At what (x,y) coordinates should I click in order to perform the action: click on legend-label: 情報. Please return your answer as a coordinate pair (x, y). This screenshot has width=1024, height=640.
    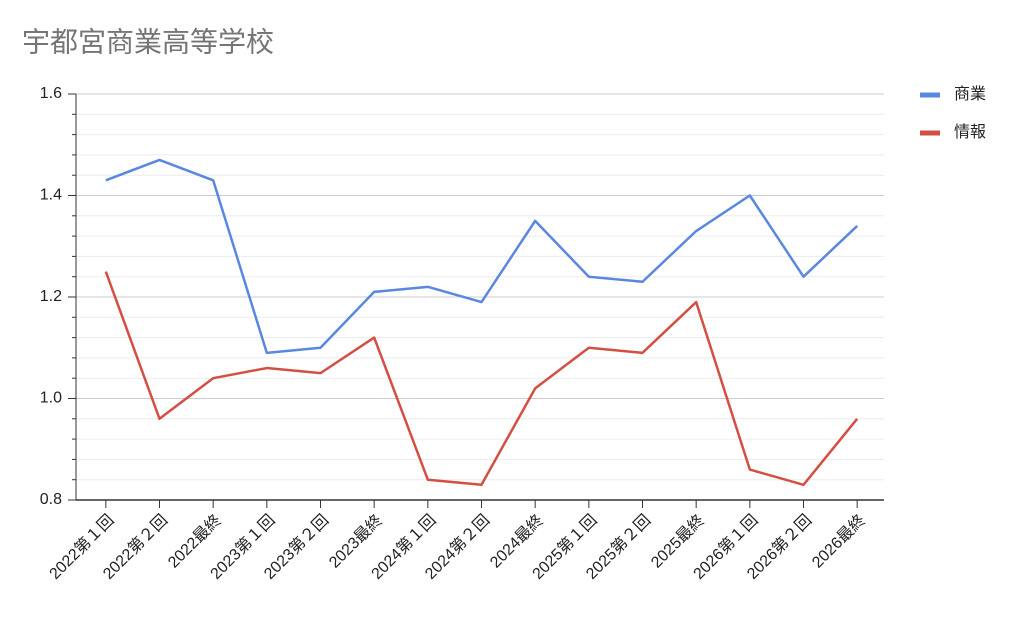
    Looking at the image, I should click on (970, 132).